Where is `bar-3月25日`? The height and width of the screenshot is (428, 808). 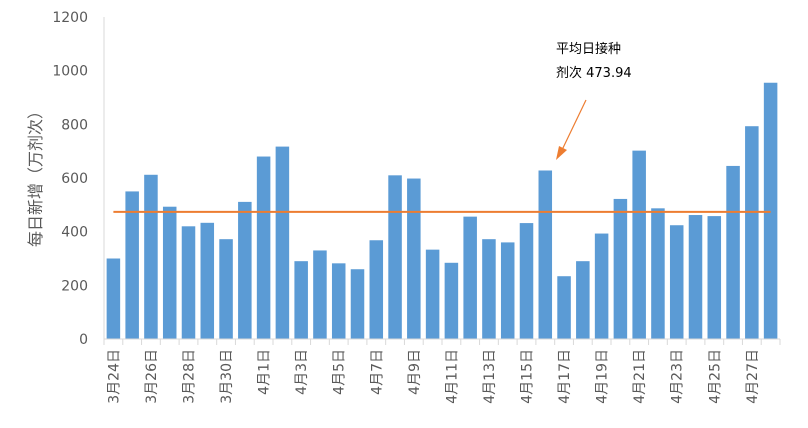
bar-3月25日 is located at coordinates (132, 265).